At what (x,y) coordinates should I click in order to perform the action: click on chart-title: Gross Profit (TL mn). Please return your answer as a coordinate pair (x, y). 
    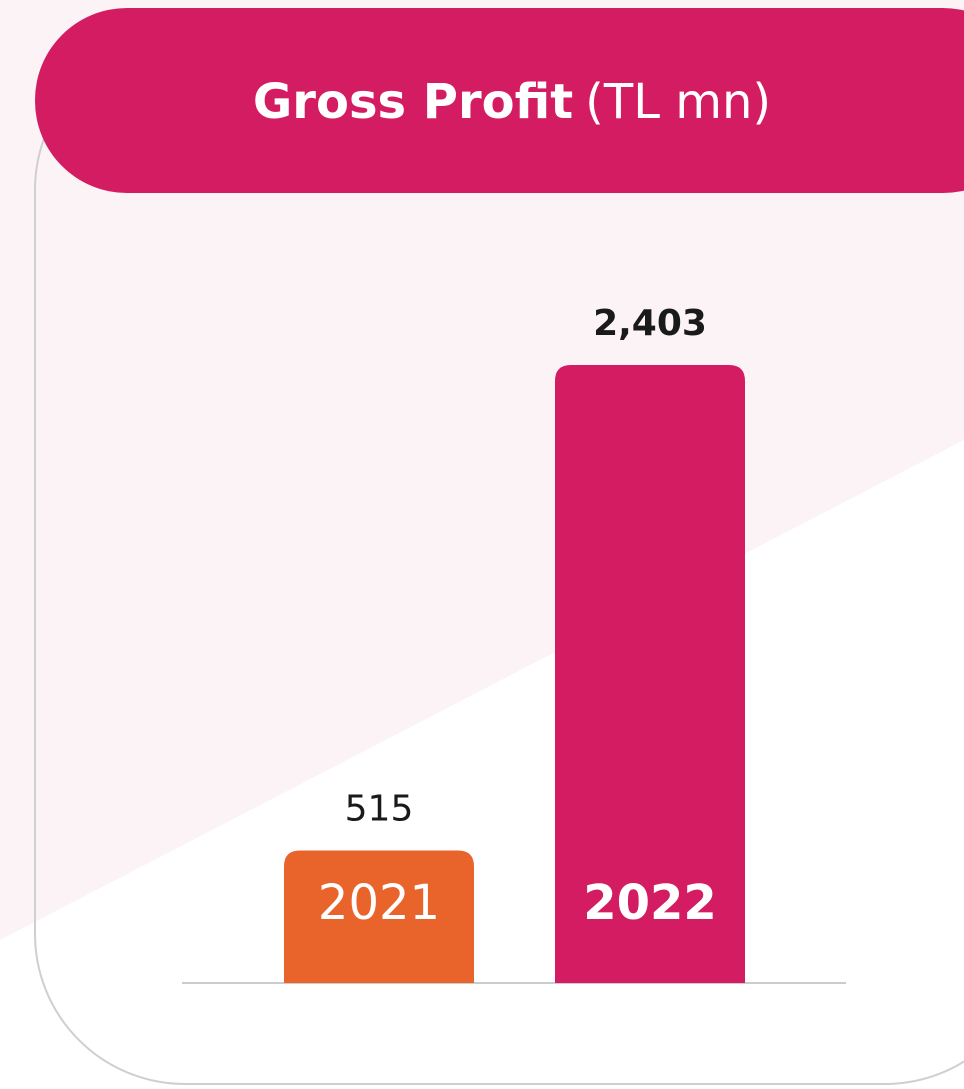
    Looking at the image, I should click on (512, 102).